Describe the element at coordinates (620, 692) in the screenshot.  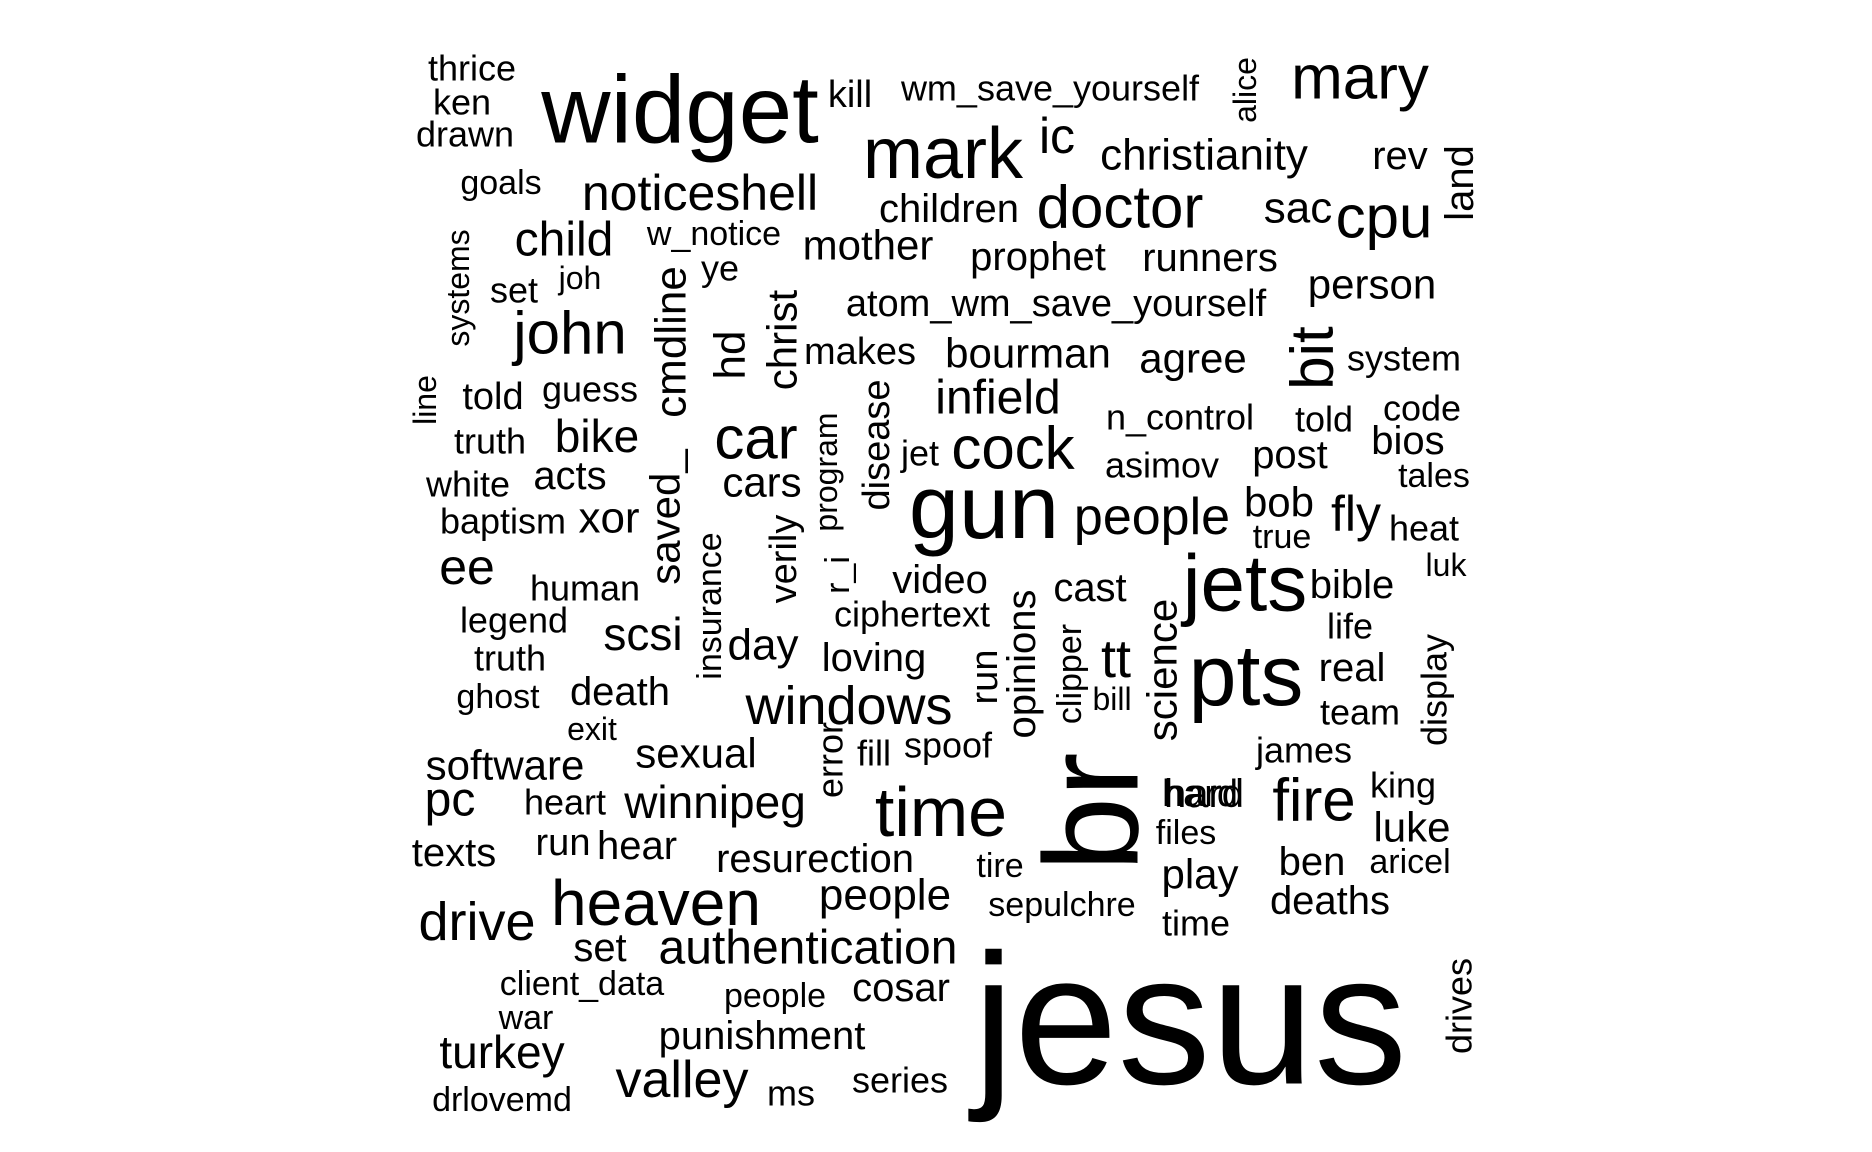
I see `word: death` at that location.